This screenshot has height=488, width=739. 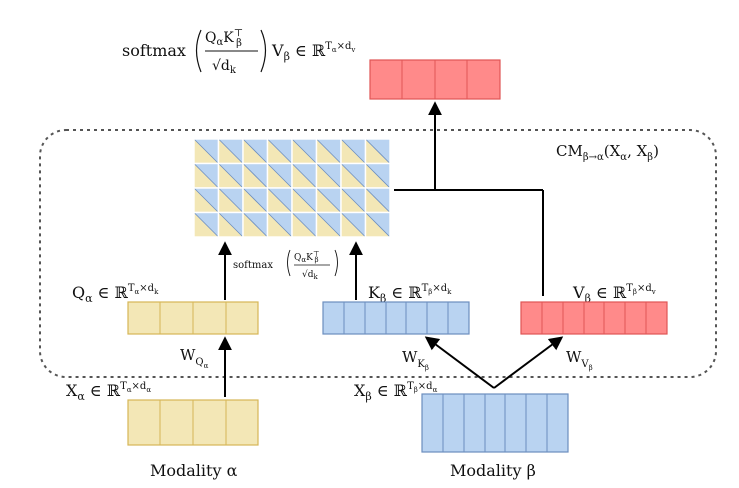 I want to click on attention-softmax-label: softmax QαK⊤ β √dk, so click(x=285, y=265).